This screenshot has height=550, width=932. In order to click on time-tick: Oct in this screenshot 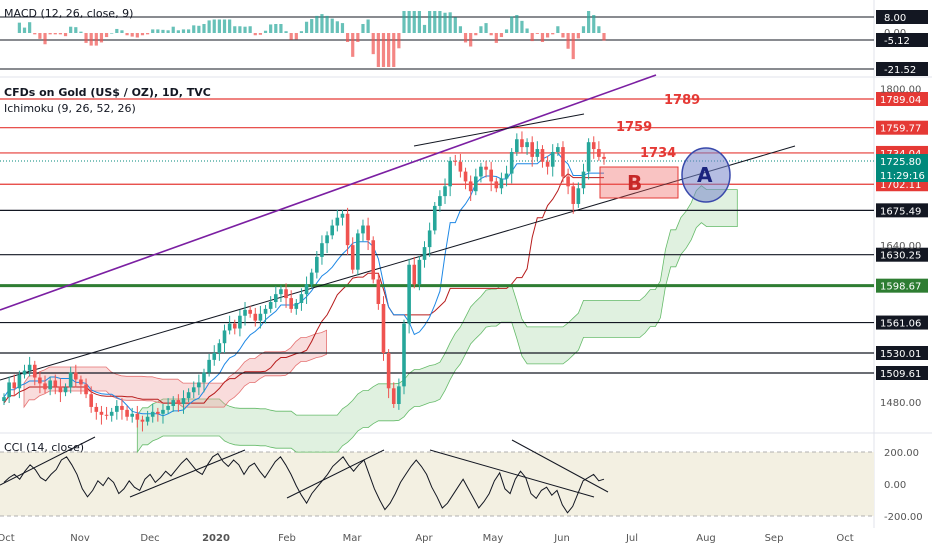, I will do `click(844, 538)`.